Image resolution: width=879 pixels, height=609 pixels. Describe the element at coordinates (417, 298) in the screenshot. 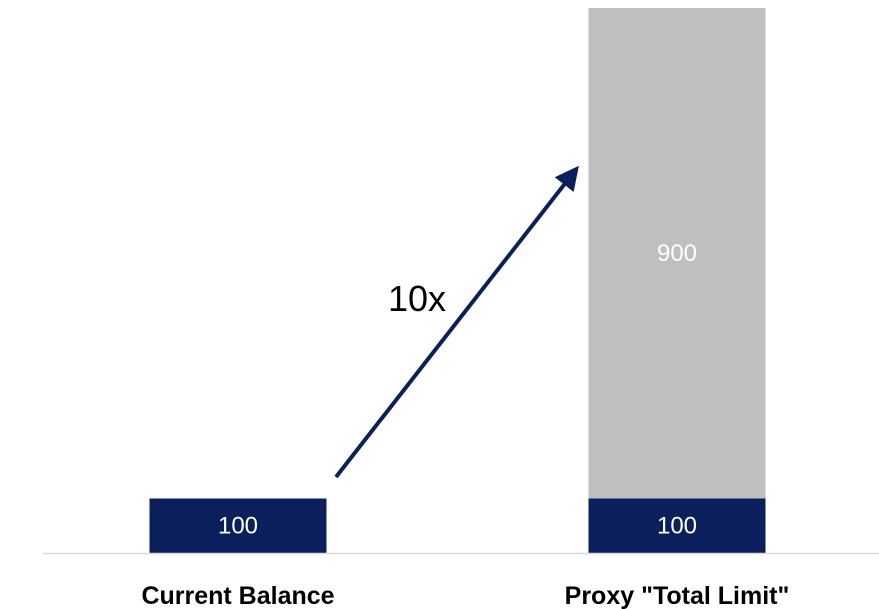

I see `annotation-label: 10x` at that location.